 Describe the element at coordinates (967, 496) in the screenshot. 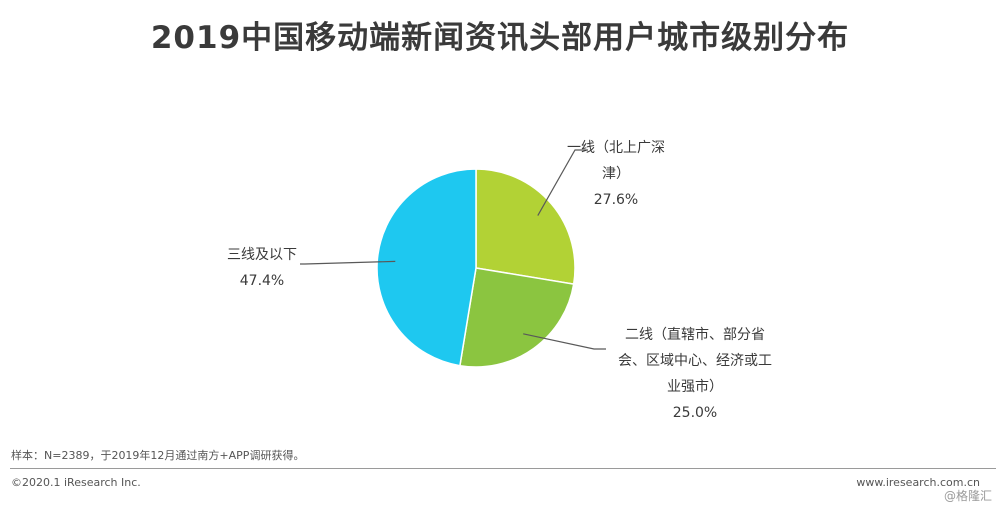

I see `watermark-text: @格隆汇` at that location.